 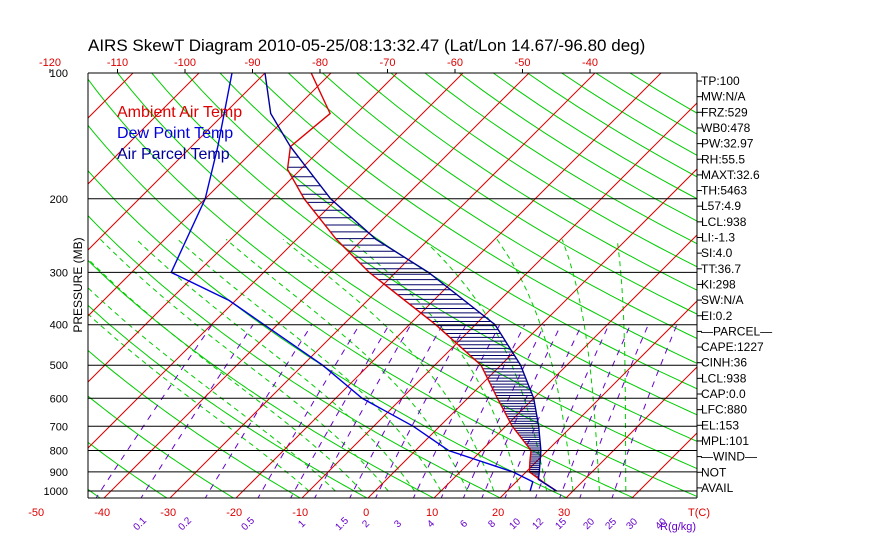 What do you see at coordinates (724, 378) in the screenshot?
I see `stability-index-label: LCL:938` at bounding box center [724, 378].